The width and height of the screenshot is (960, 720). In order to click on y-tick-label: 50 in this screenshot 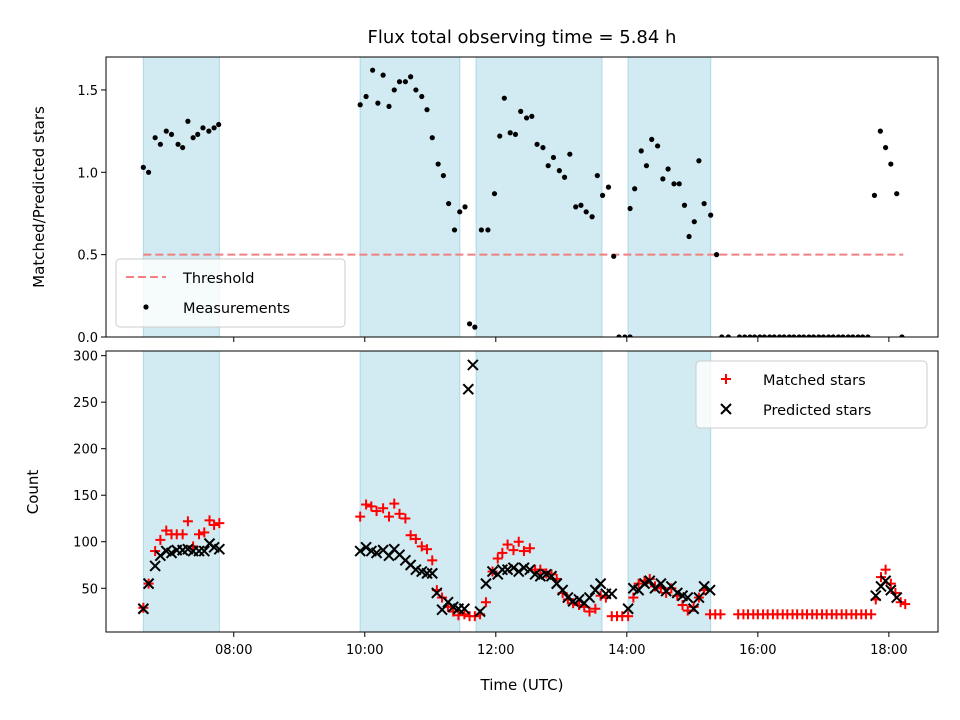, I will do `click(89, 589)`.